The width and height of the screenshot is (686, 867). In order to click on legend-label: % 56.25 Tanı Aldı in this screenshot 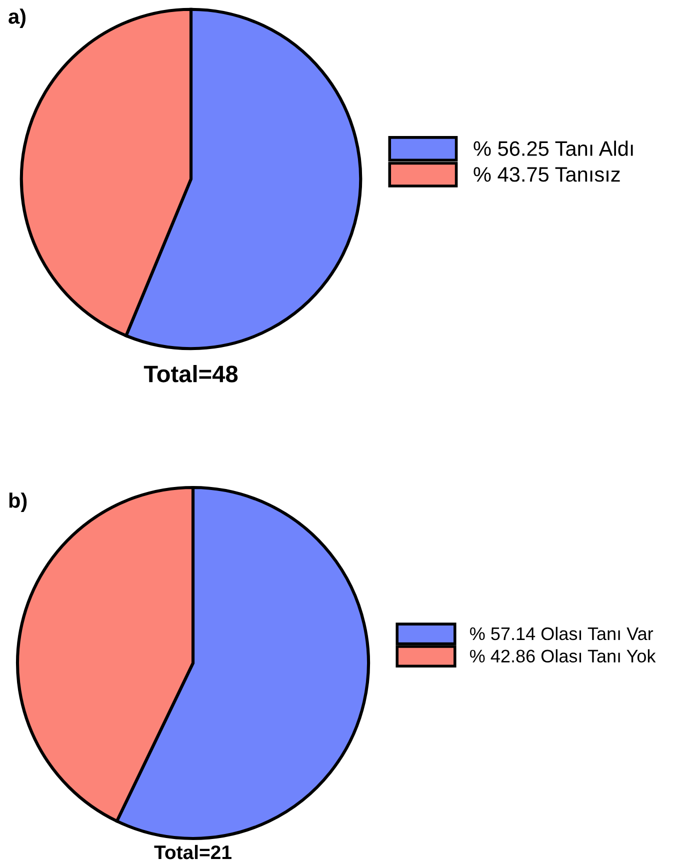, I will do `click(553, 148)`.